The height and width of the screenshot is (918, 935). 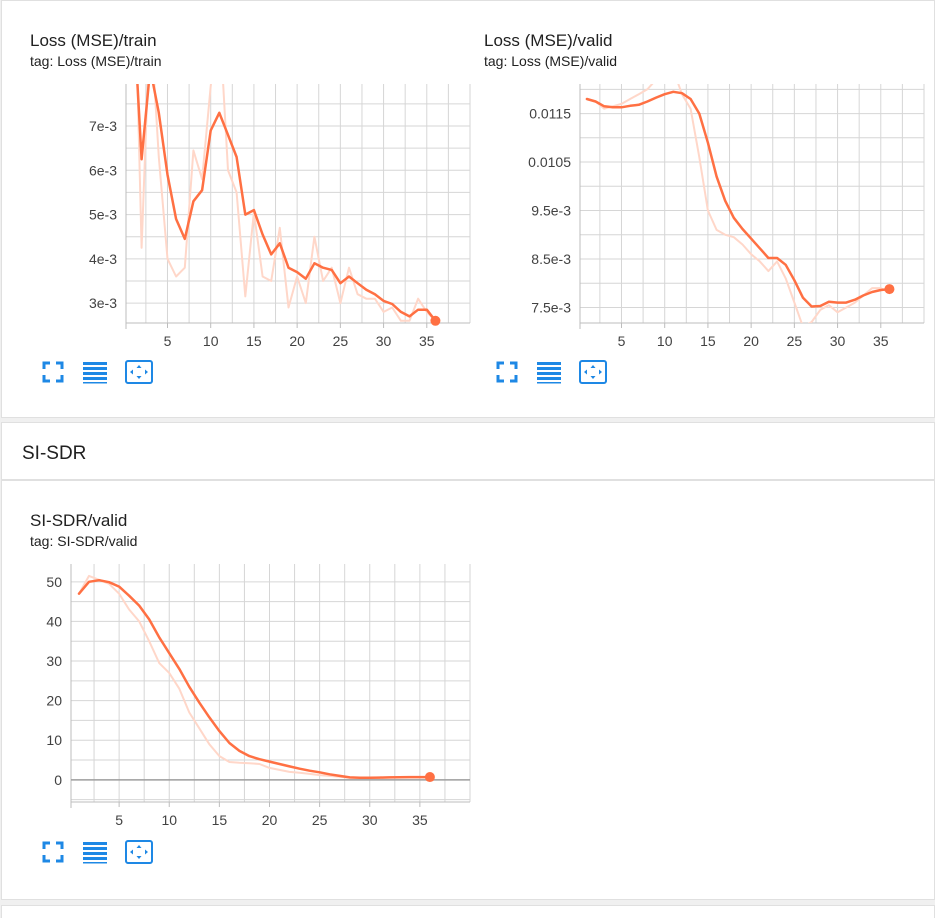 I want to click on y-tick-label: 6e-3, so click(x=103, y=170).